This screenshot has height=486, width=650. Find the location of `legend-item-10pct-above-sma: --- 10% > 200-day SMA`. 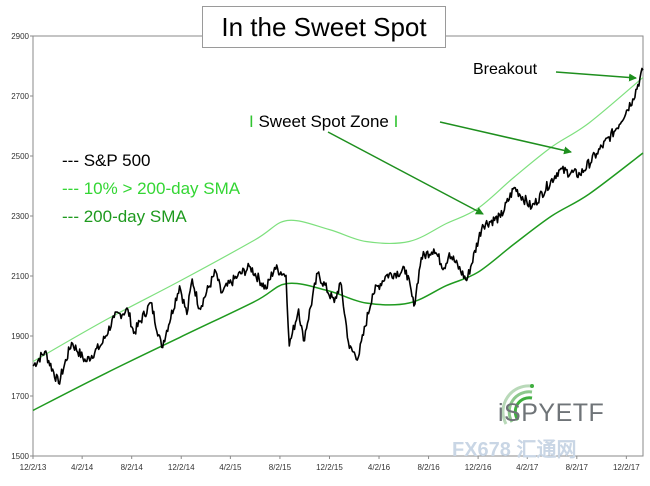

legend-item-10pct-above-sma: --- 10% > 200-day SMA is located at coordinates (151, 188).